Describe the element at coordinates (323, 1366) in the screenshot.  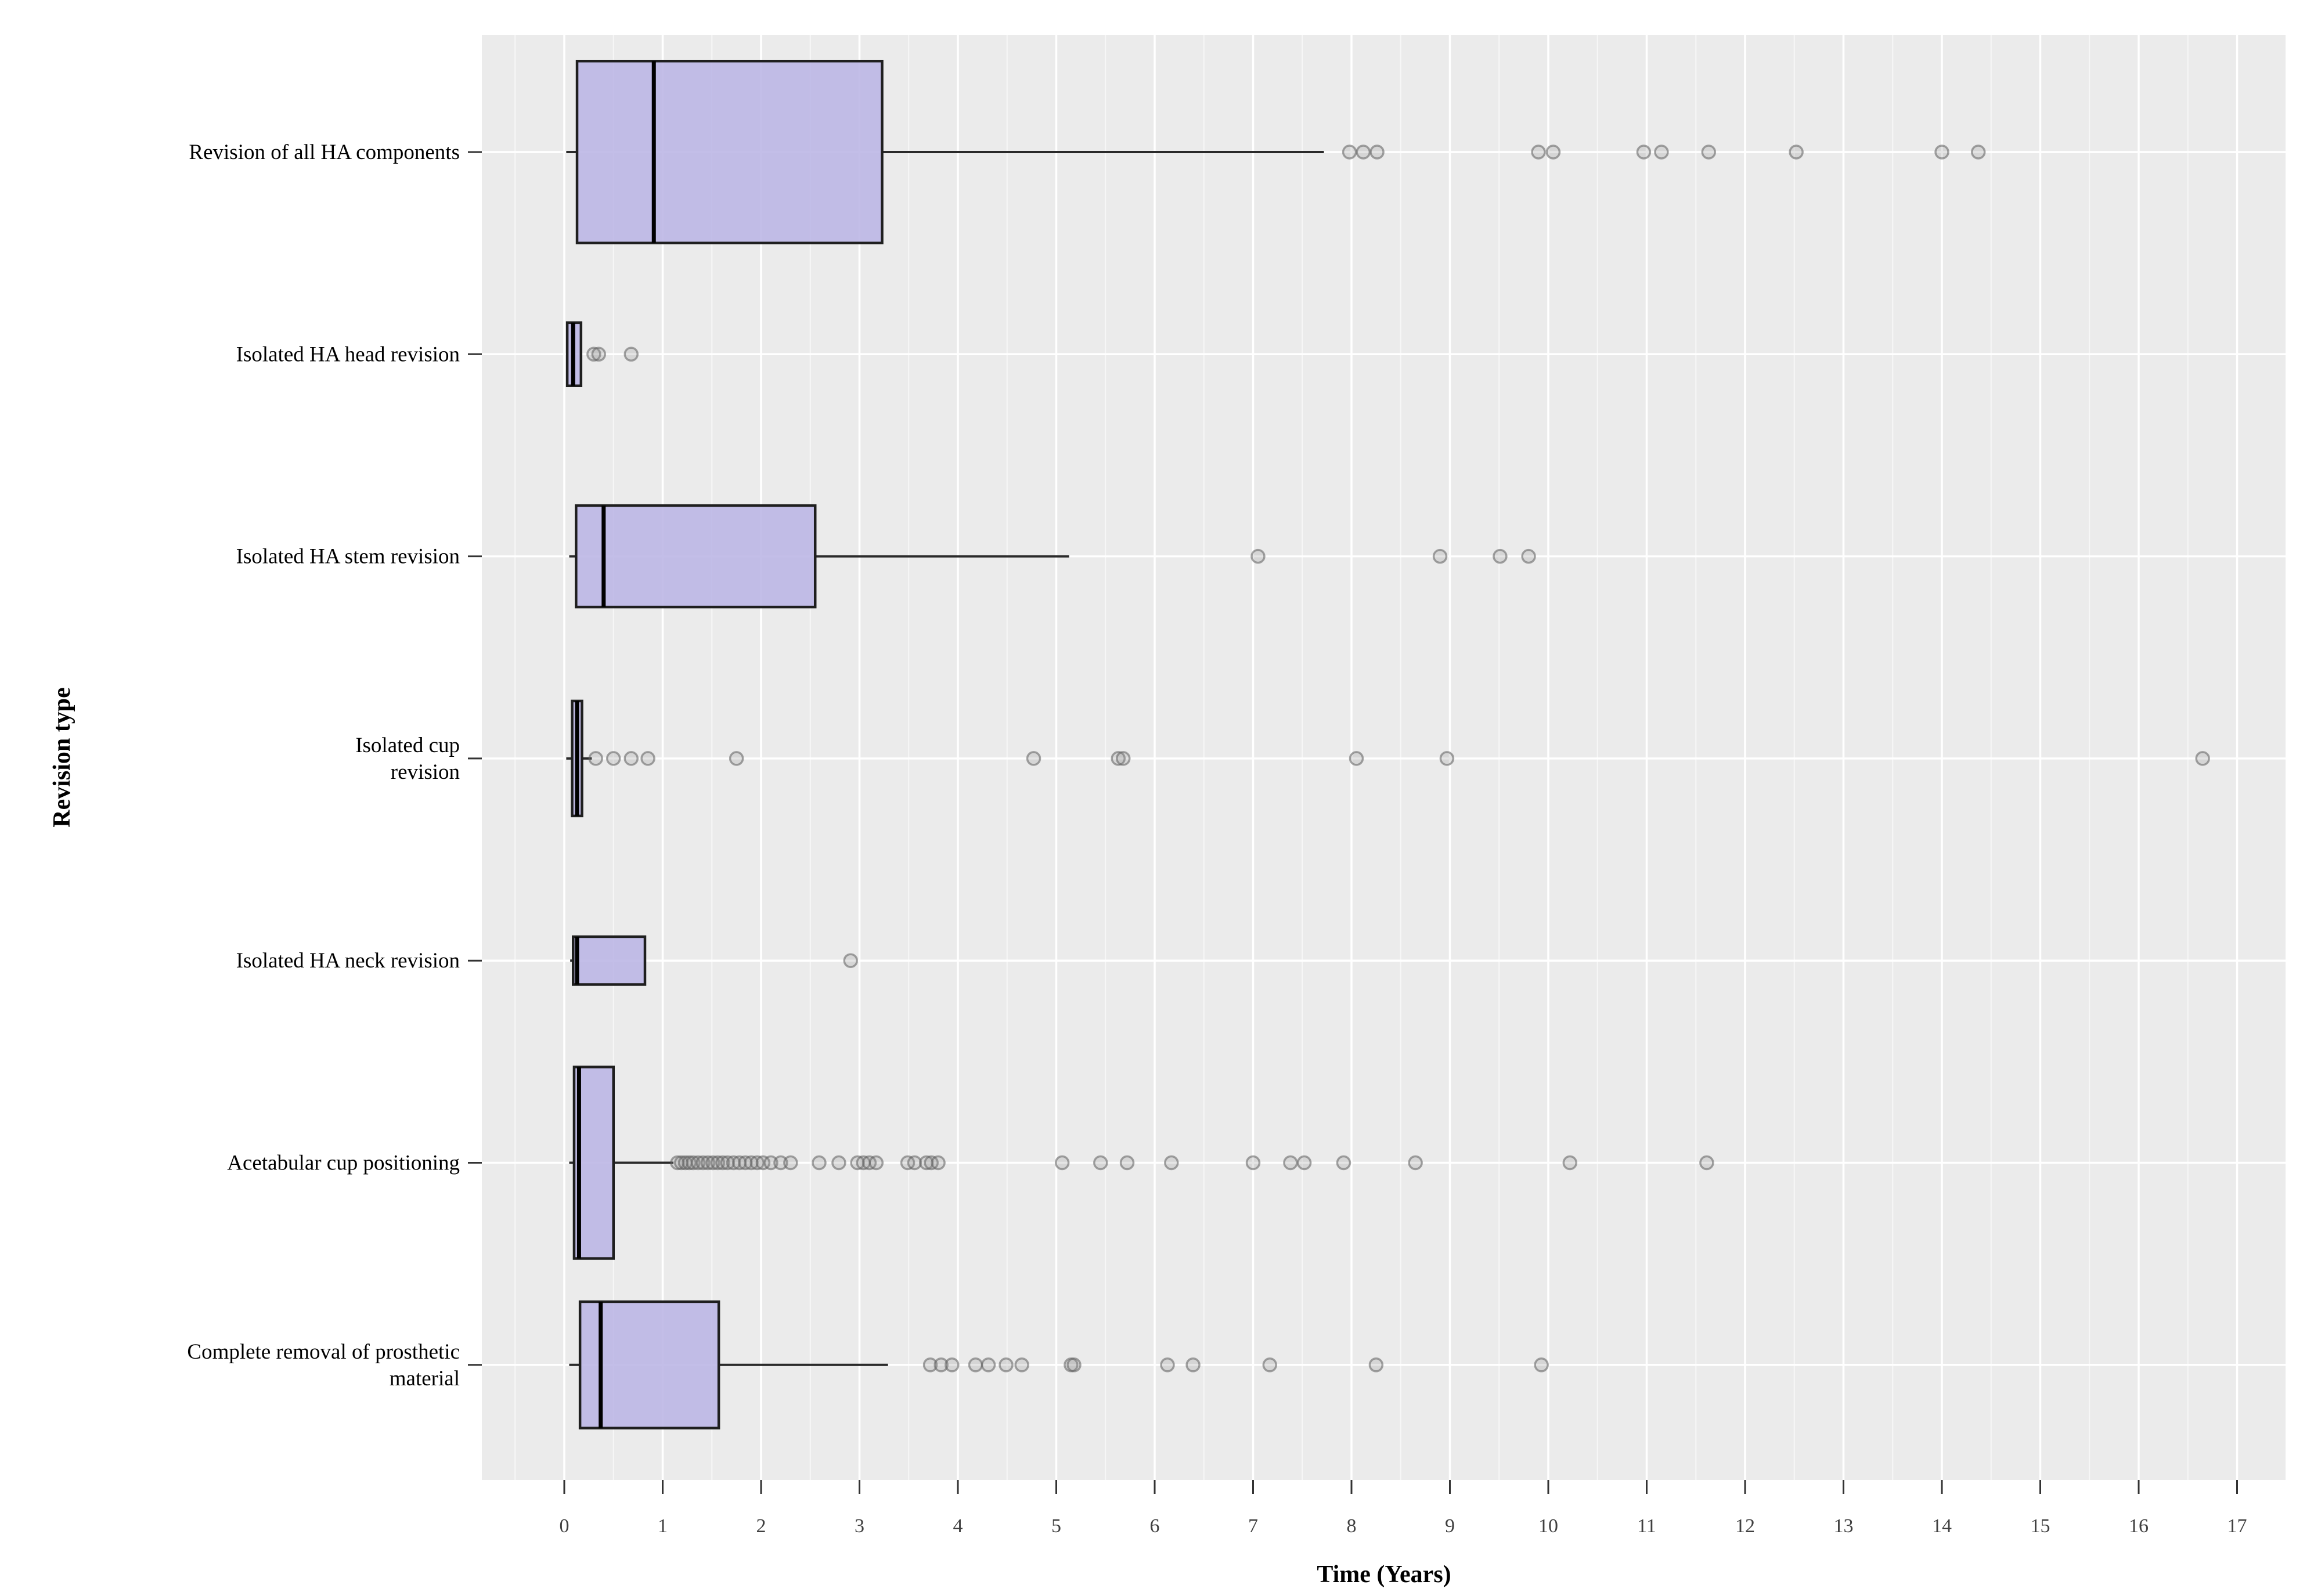
I see `y-category-label: Complete removal of prosthetic material` at that location.